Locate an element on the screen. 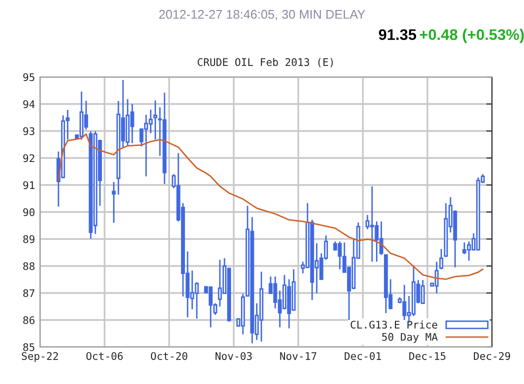  y-tick-label: 93 is located at coordinates (28, 131).